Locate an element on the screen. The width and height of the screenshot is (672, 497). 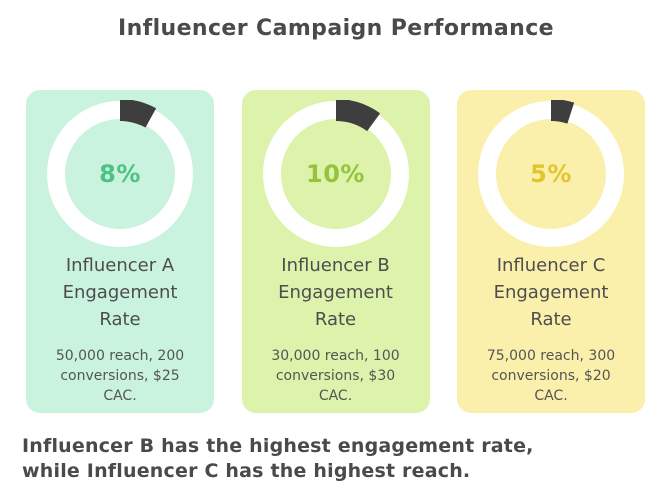
card-stats: 50,000 reach, 200 conversions, $25 CAC. is located at coordinates (120, 376).